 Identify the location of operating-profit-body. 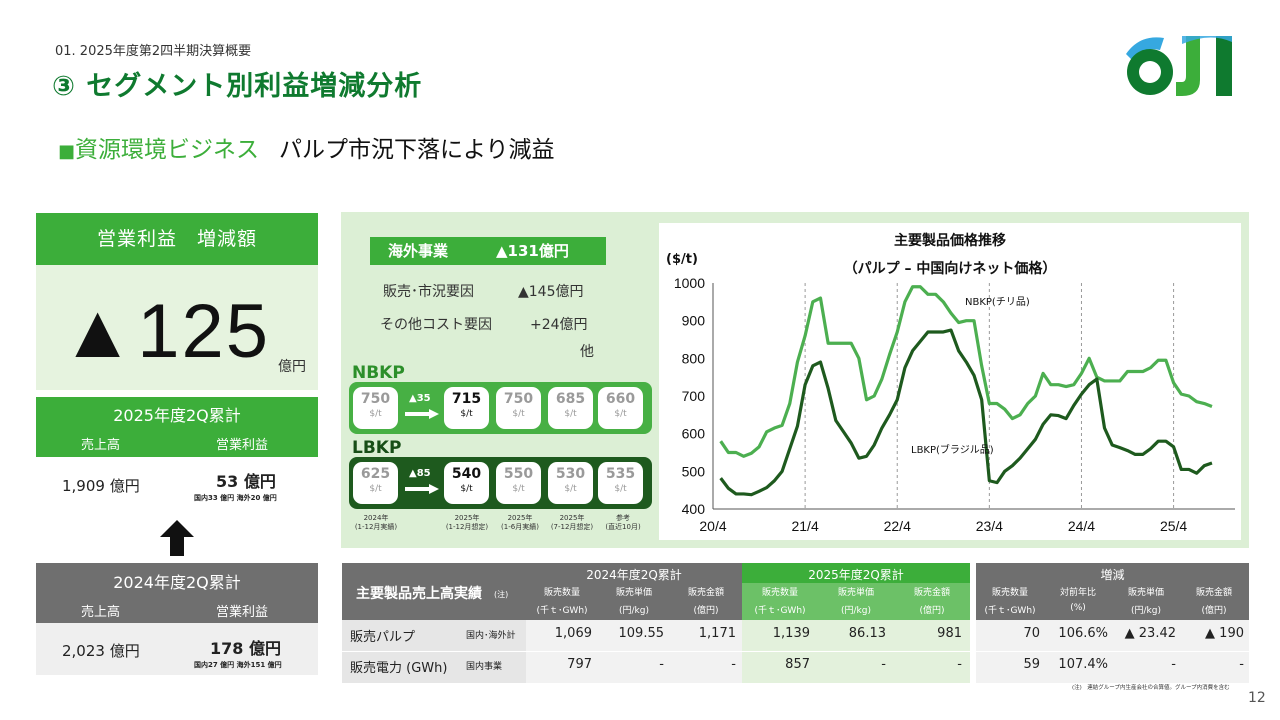
(177, 327).